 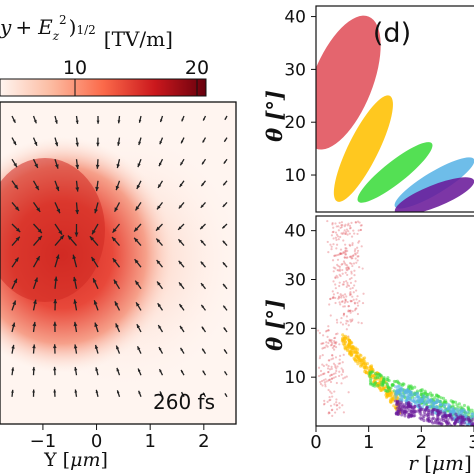 What do you see at coordinates (315, 442) in the screenshot?
I see `x-tick-label: 0` at bounding box center [315, 442].